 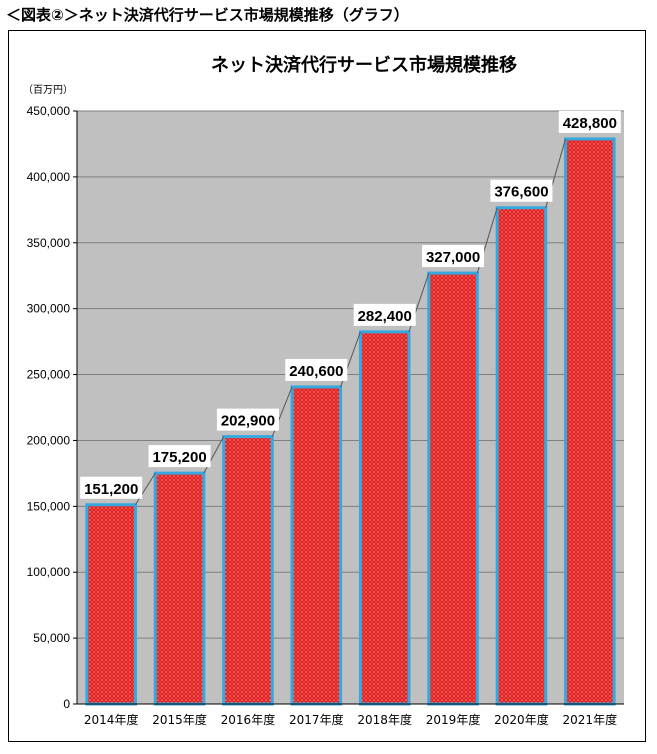 What do you see at coordinates (51, 638) in the screenshot?
I see `y-tick-label: 50,000` at bounding box center [51, 638].